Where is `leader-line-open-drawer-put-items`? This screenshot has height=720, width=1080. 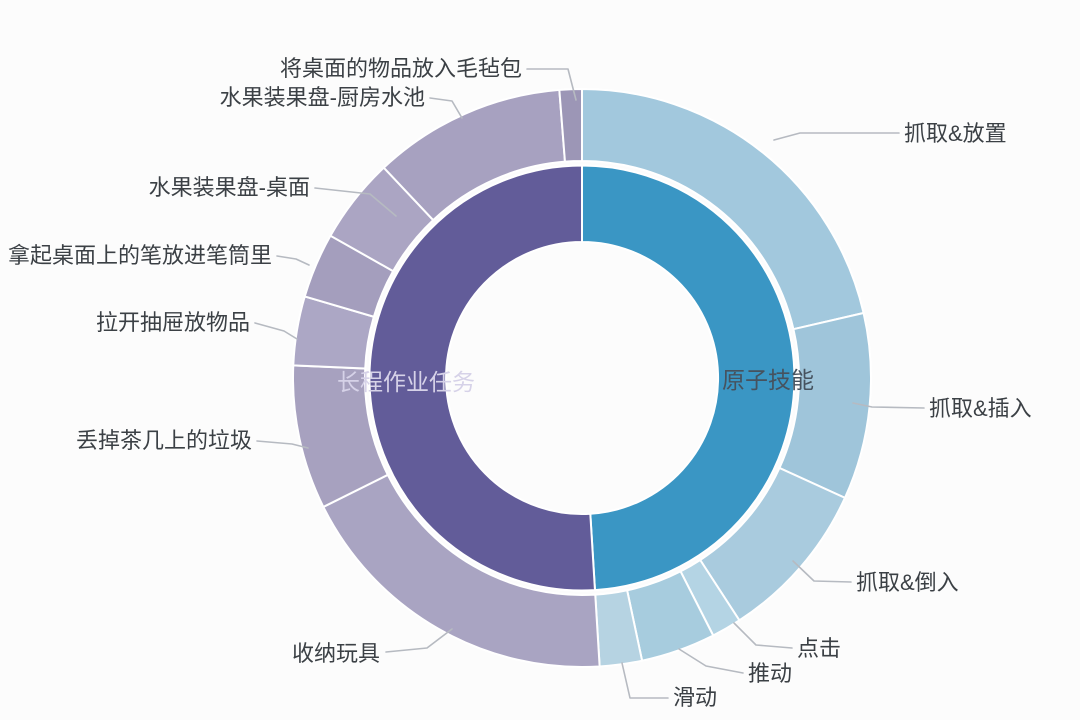 leader-line-open-drawer-put-items is located at coordinates (276, 331).